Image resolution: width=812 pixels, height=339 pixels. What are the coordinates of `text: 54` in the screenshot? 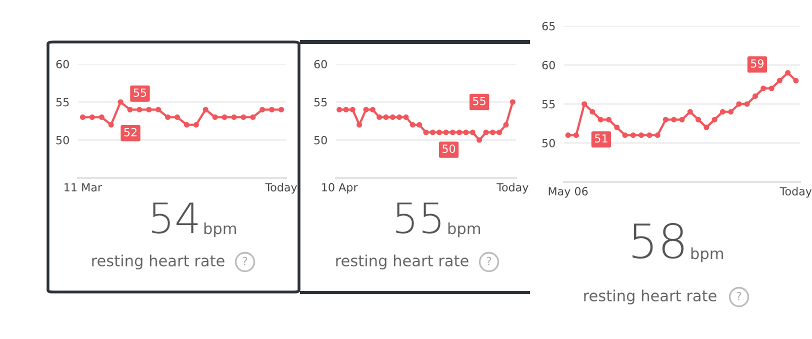 It's located at (175, 218).